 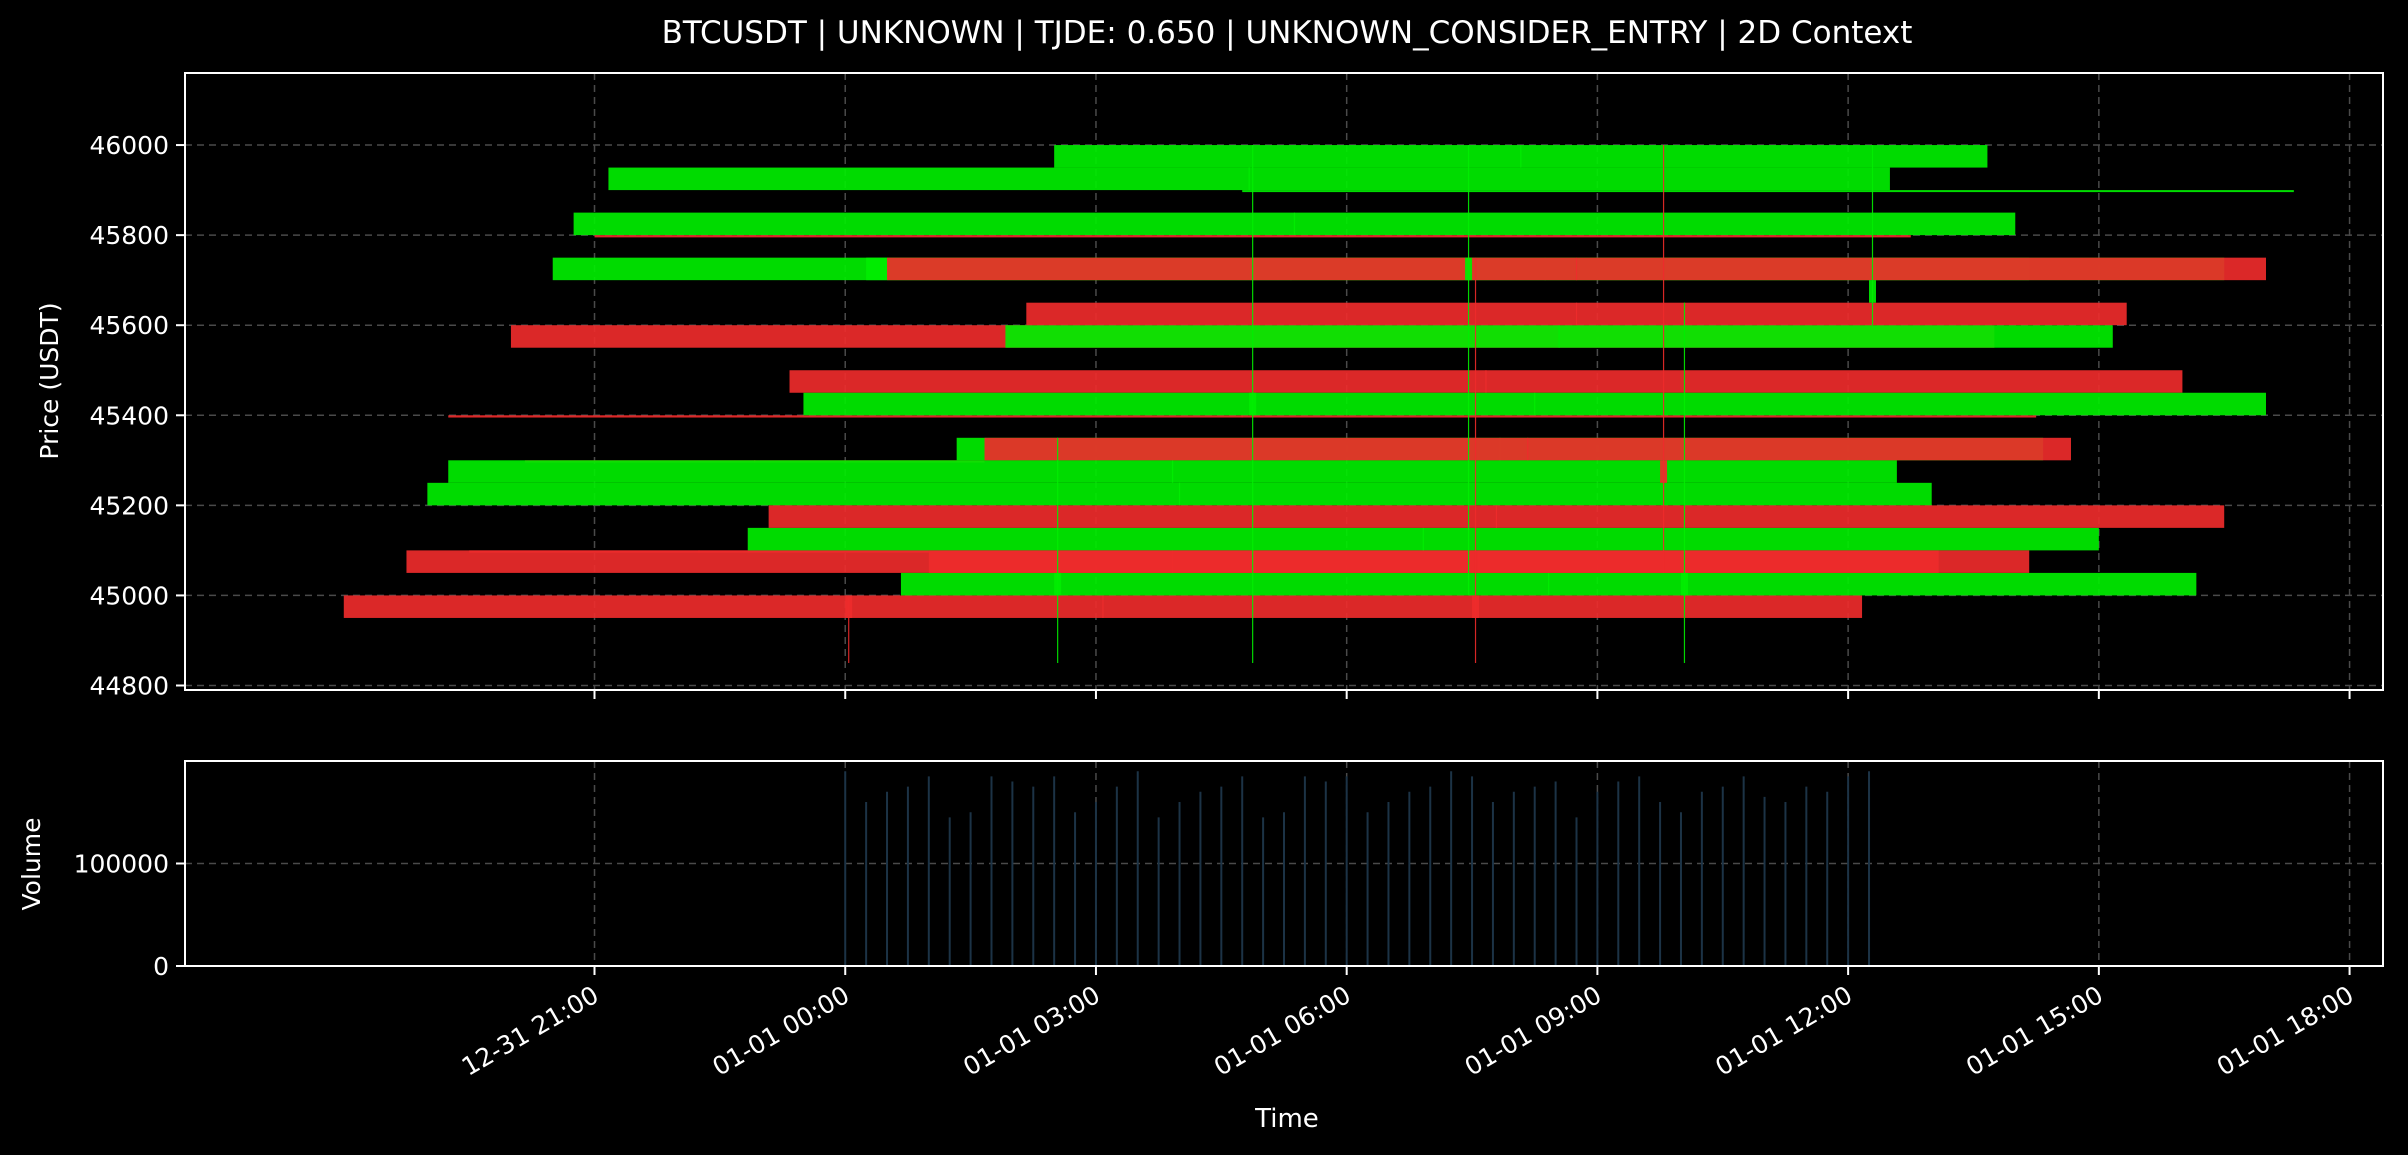 What do you see at coordinates (129, 685) in the screenshot?
I see `price-ytick-label: 44800` at bounding box center [129, 685].